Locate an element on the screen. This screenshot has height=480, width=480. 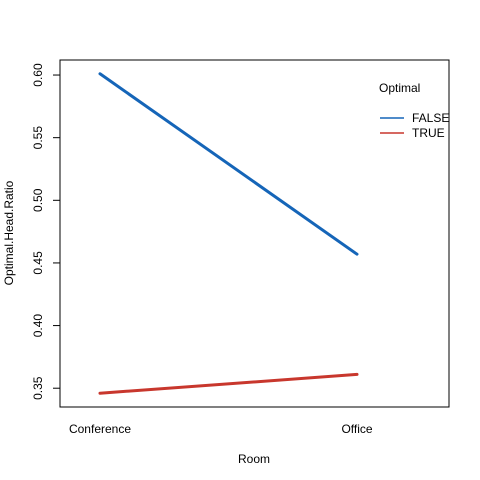
y-tick-label: 0.45 is located at coordinates (38, 263).